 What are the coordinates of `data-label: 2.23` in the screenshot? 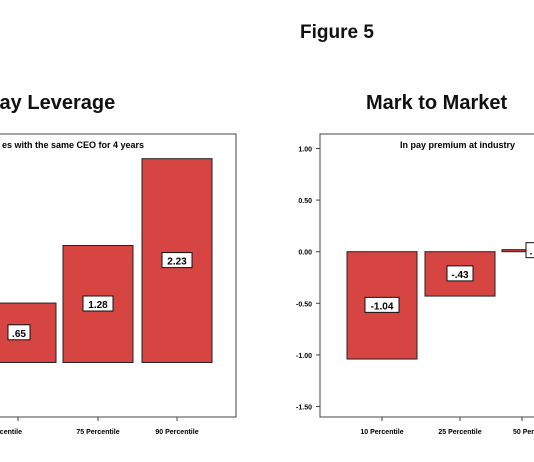 It's located at (177, 262).